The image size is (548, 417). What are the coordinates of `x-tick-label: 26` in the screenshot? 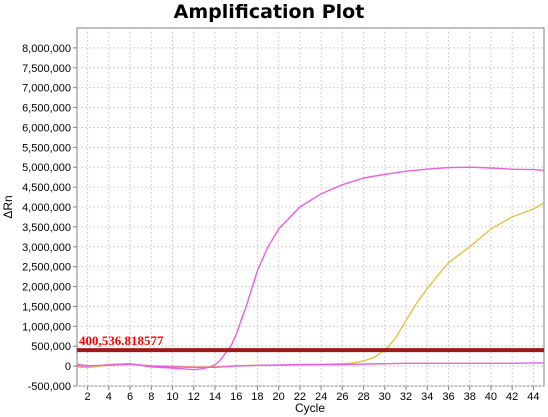 It's located at (342, 397).